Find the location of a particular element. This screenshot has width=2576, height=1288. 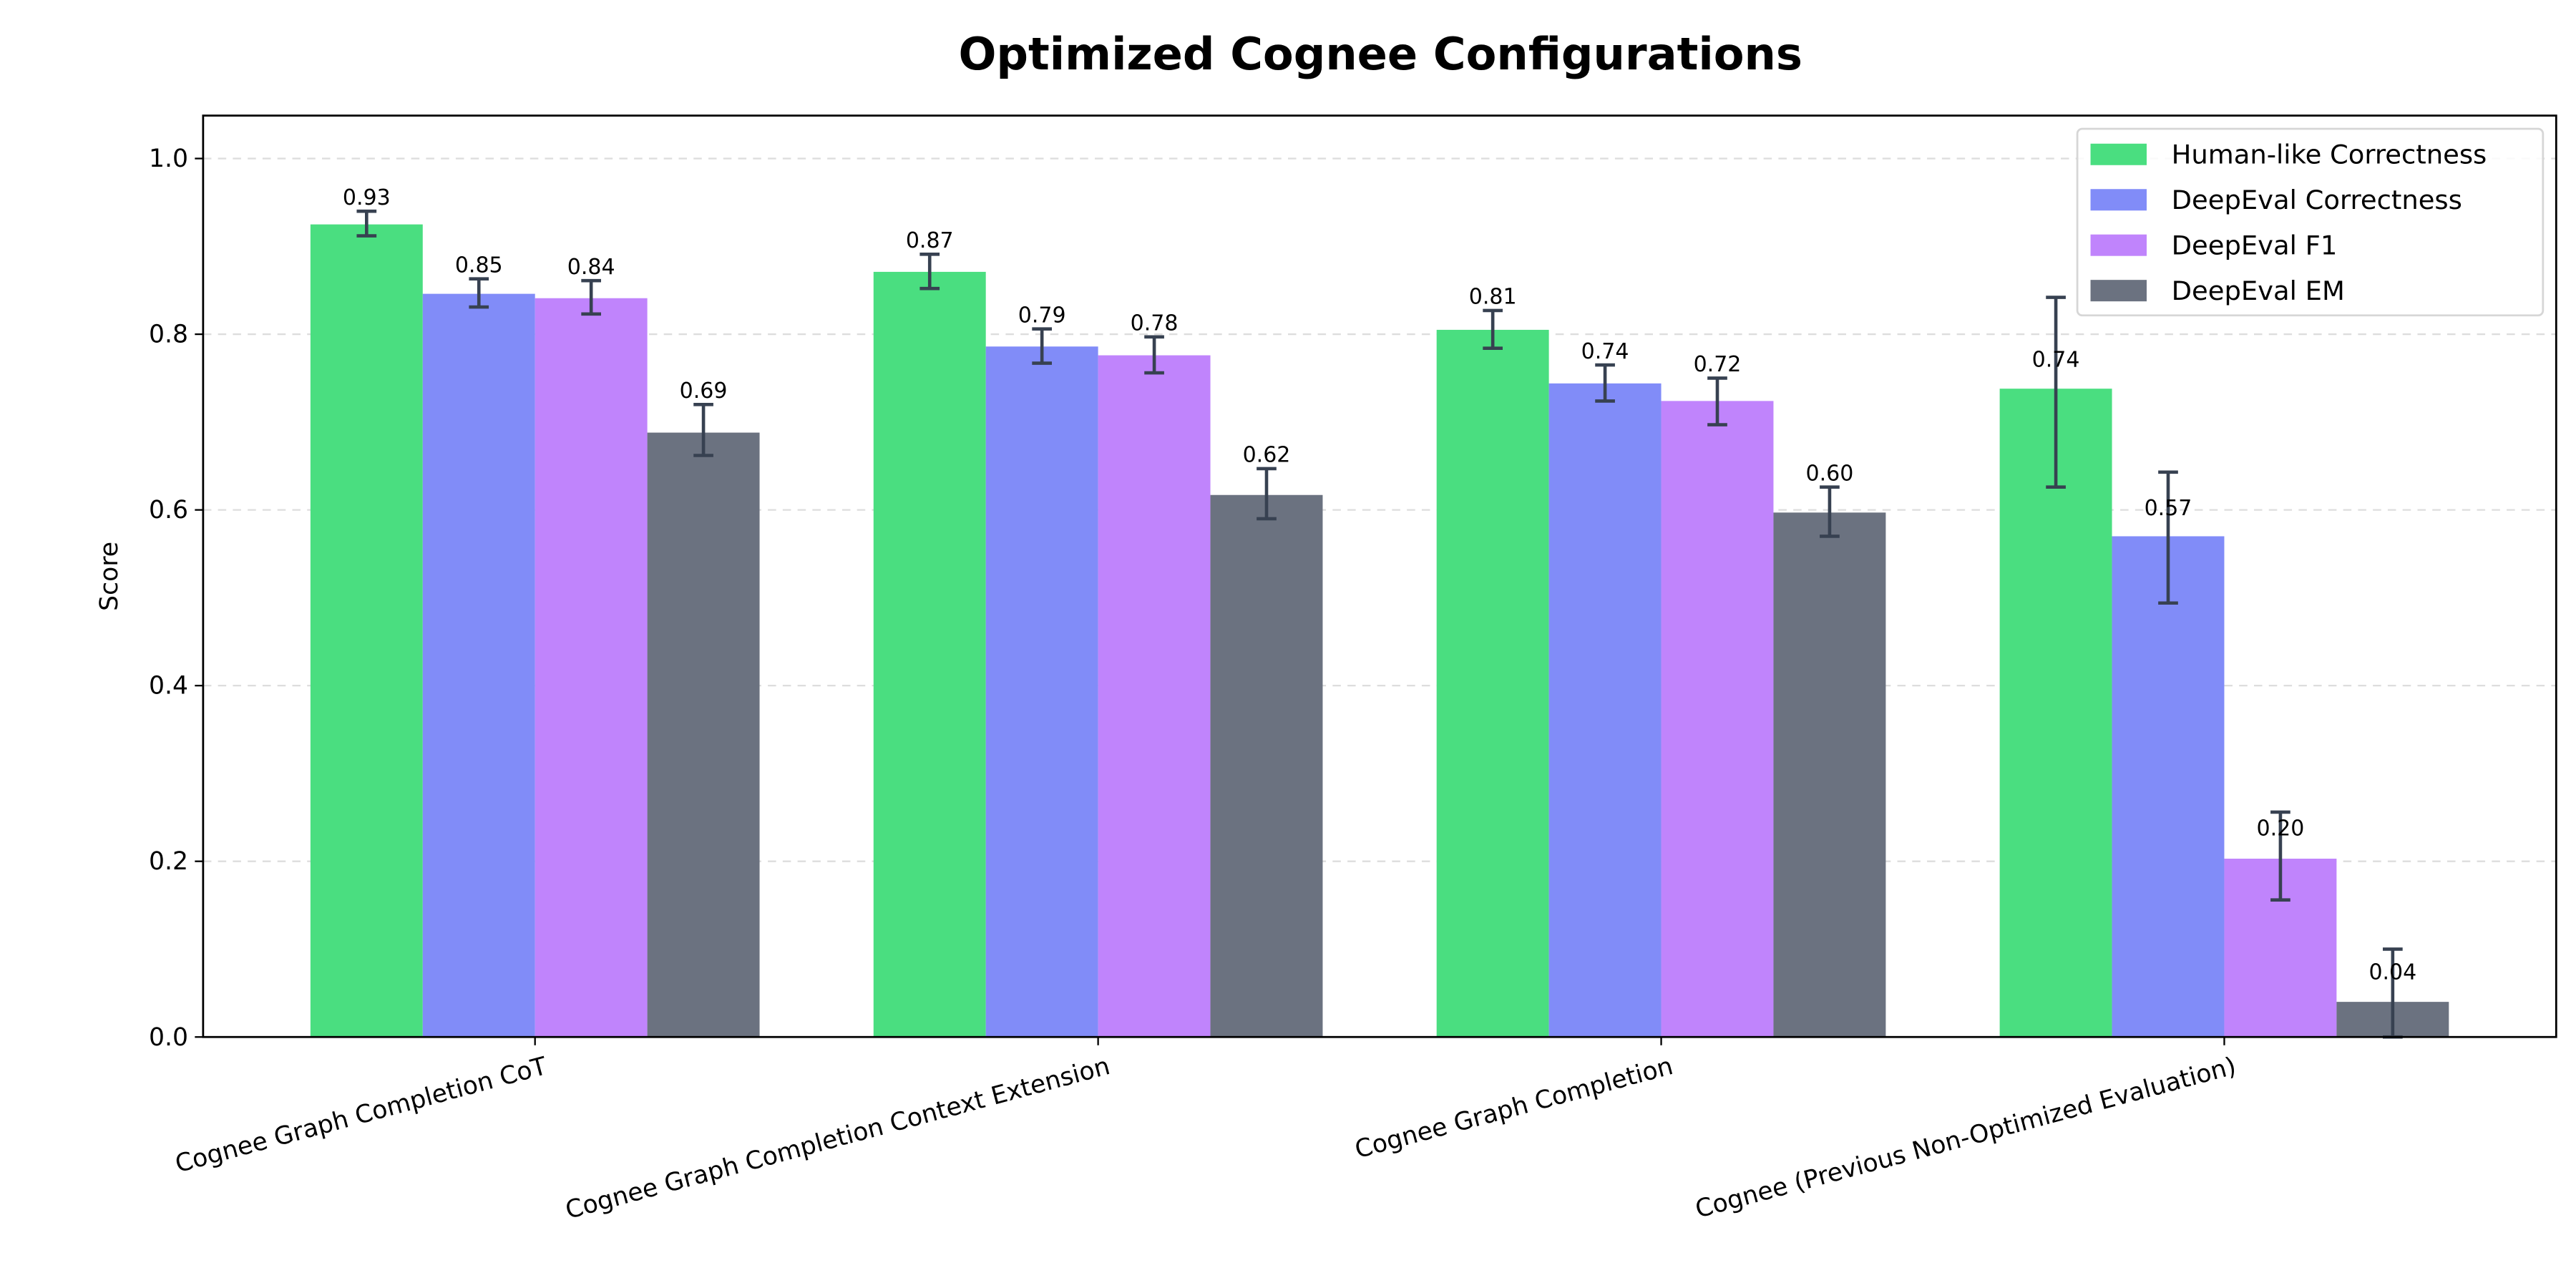

data-label: 0.79 is located at coordinates (1042, 315).